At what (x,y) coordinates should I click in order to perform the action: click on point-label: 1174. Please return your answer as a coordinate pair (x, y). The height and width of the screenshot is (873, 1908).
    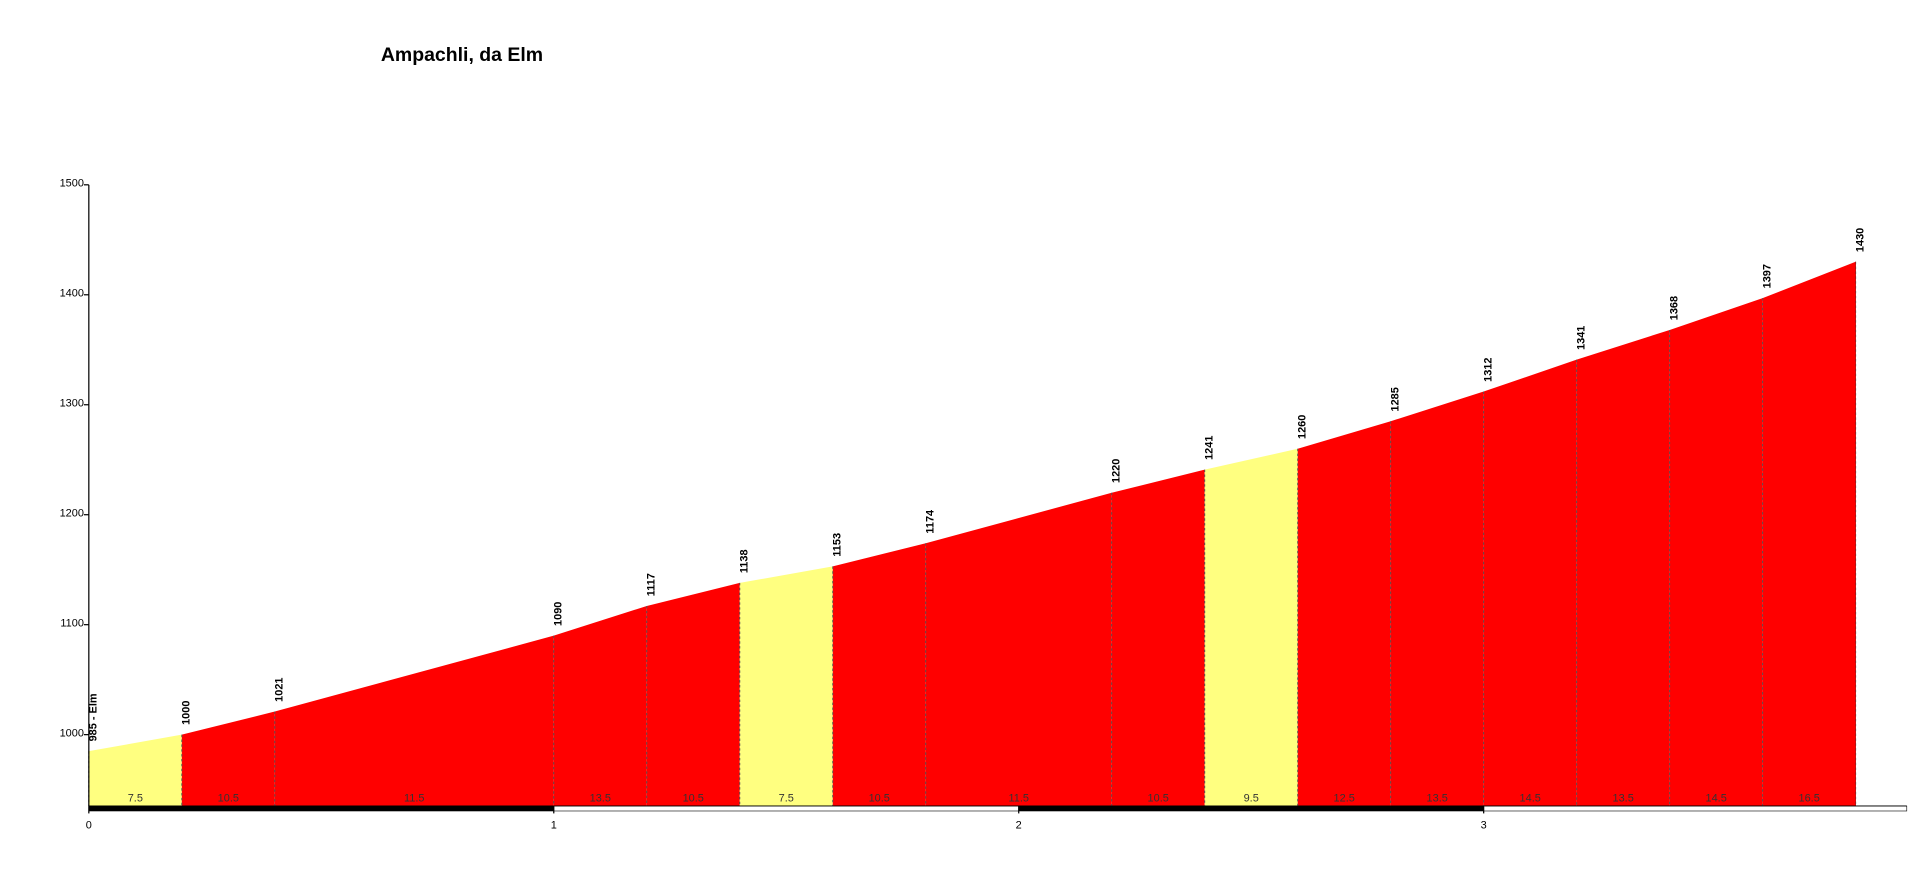
    Looking at the image, I should click on (930, 521).